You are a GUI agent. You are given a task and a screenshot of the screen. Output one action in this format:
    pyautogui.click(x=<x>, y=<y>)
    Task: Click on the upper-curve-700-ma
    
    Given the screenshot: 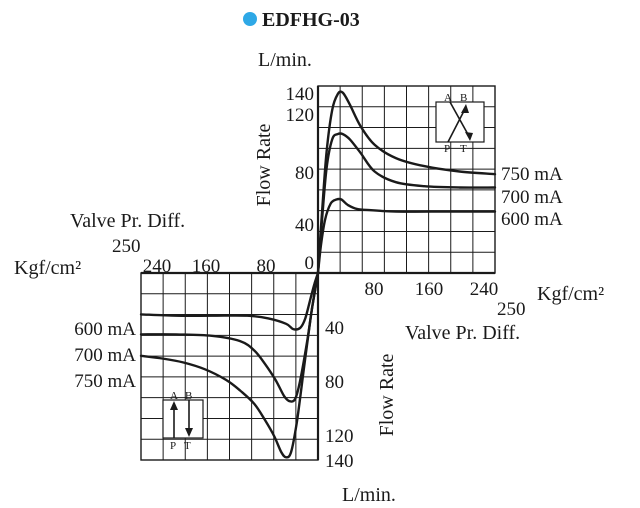 What is the action you would take?
    pyautogui.click(x=406, y=203)
    